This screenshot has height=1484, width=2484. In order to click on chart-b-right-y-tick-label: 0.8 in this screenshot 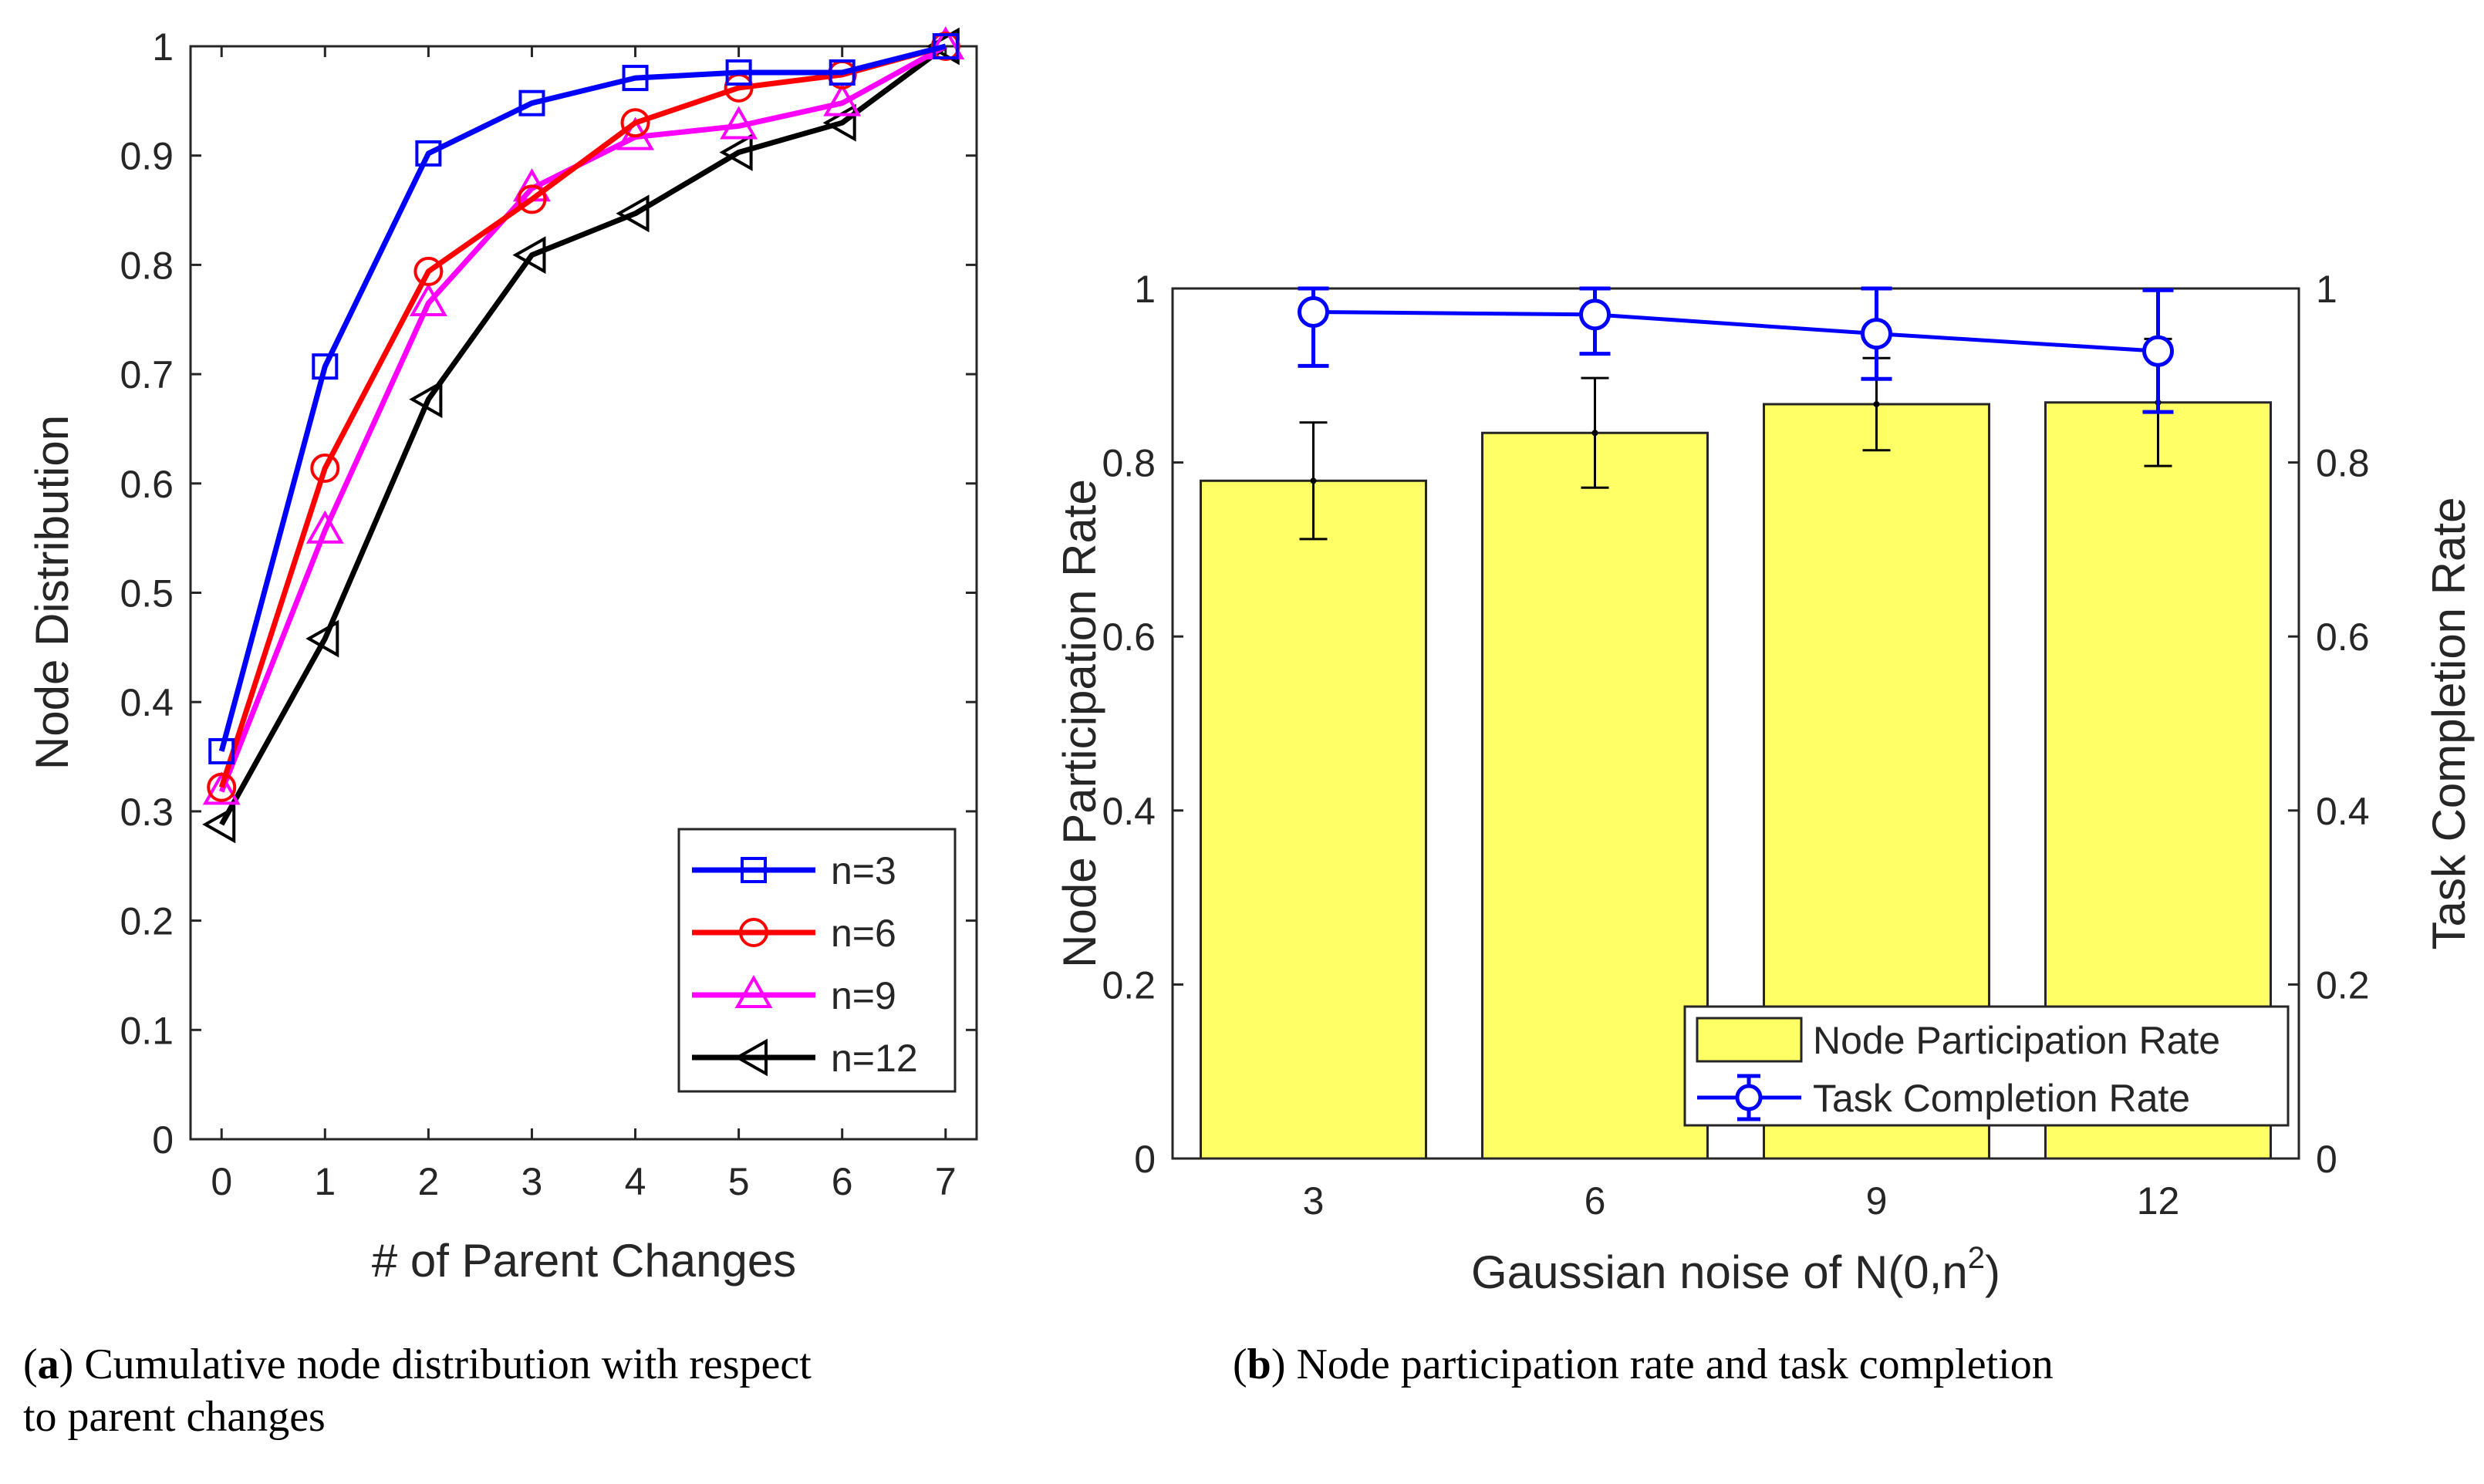, I will do `click(2343, 464)`.